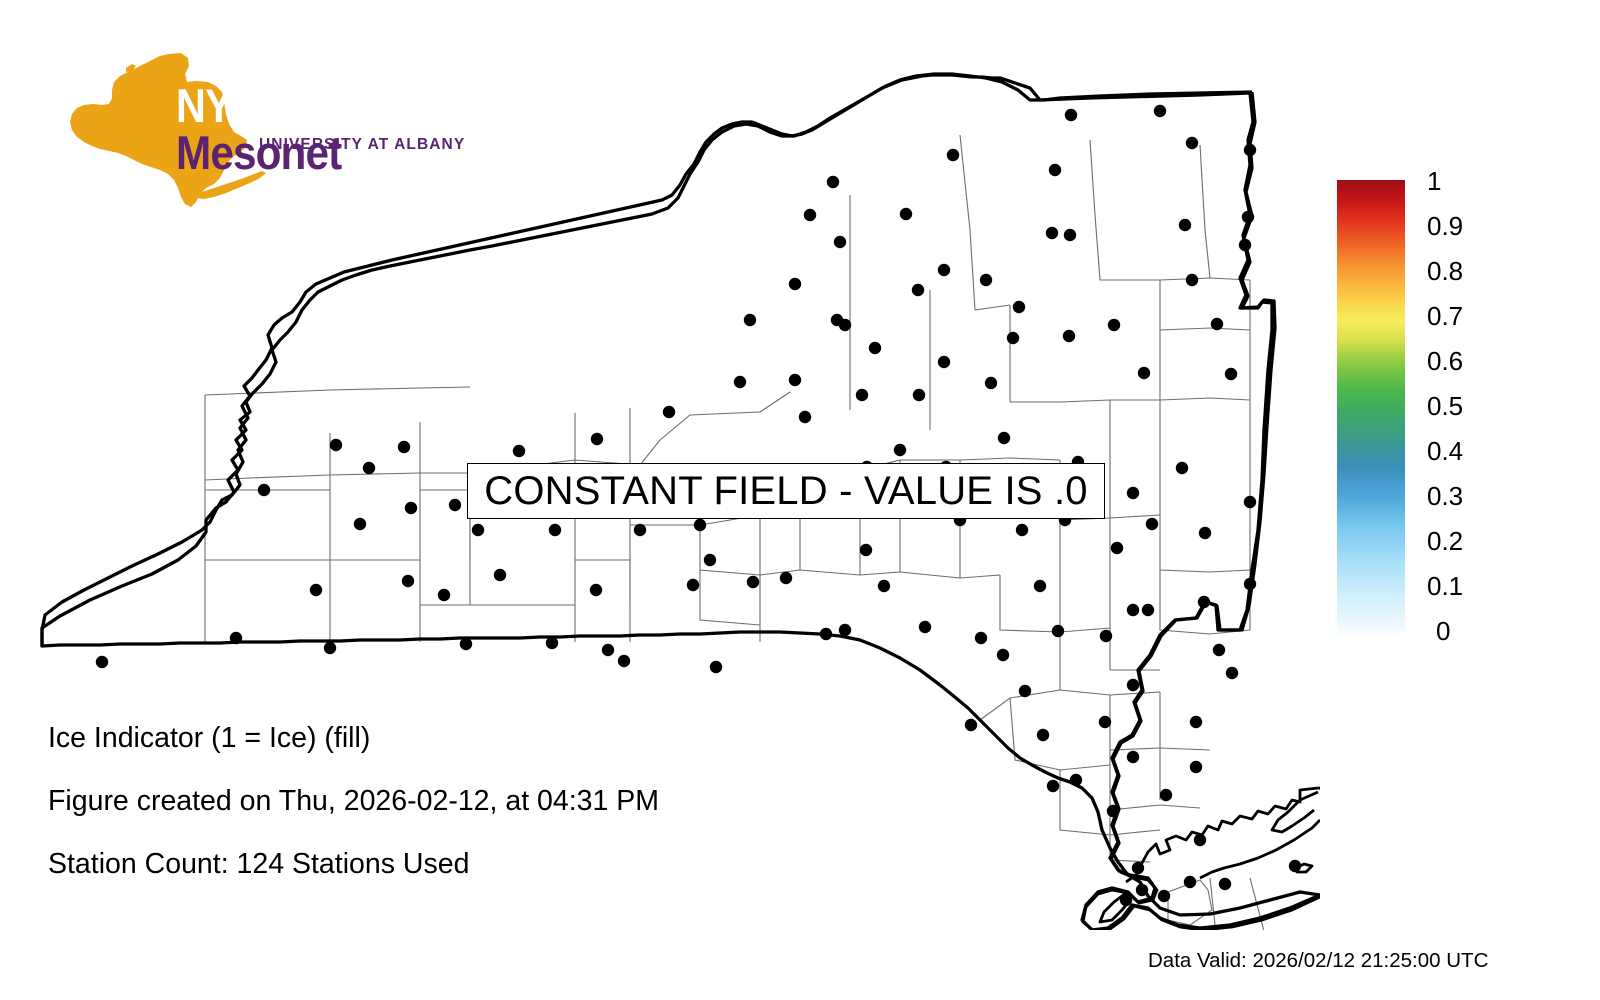  I want to click on colorbar-gradient, so click(1371, 408).